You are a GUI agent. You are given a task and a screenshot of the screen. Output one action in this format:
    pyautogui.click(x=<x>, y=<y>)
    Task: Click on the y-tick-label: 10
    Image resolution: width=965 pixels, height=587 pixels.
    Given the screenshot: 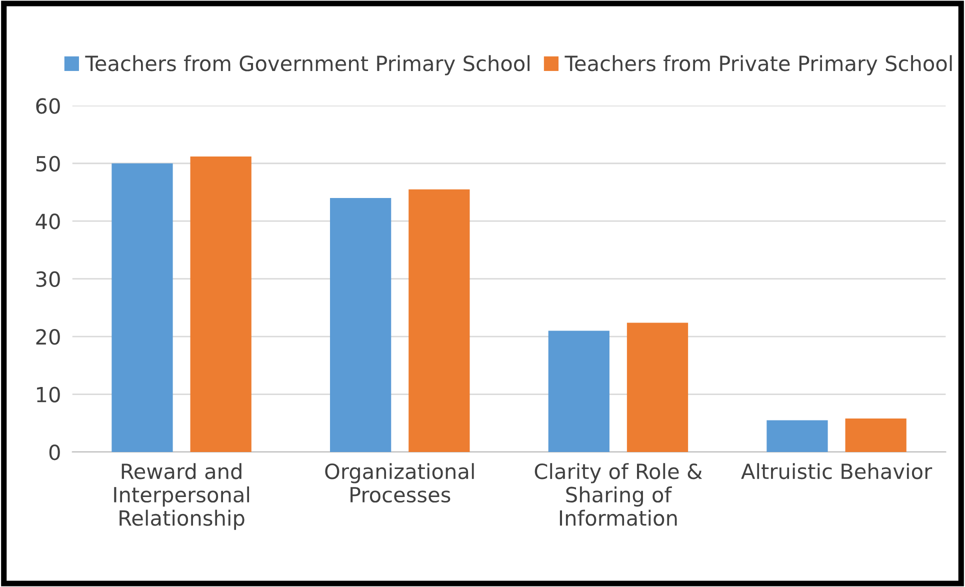 What is the action you would take?
    pyautogui.click(x=48, y=394)
    